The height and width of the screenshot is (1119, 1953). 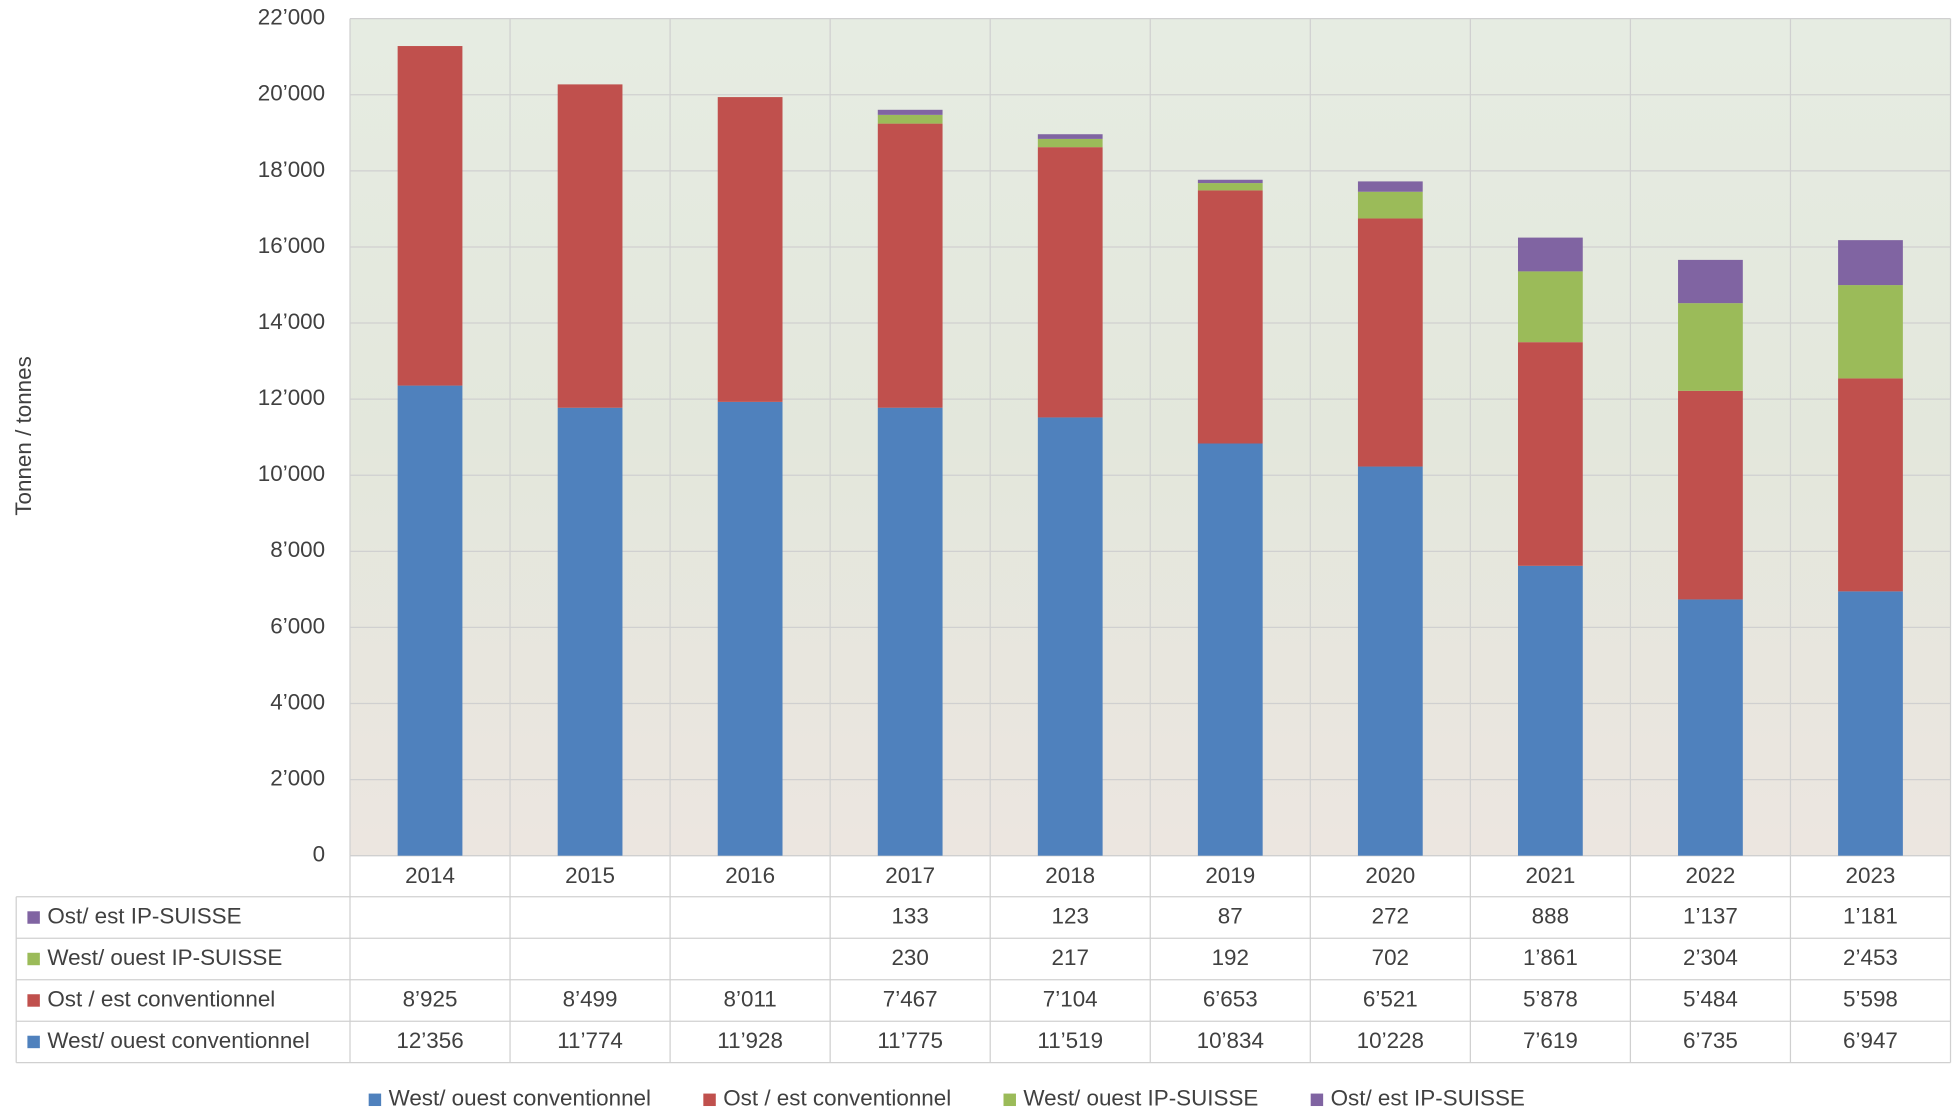 What do you see at coordinates (291, 321) in the screenshot?
I see `y-tick-label: 14’000` at bounding box center [291, 321].